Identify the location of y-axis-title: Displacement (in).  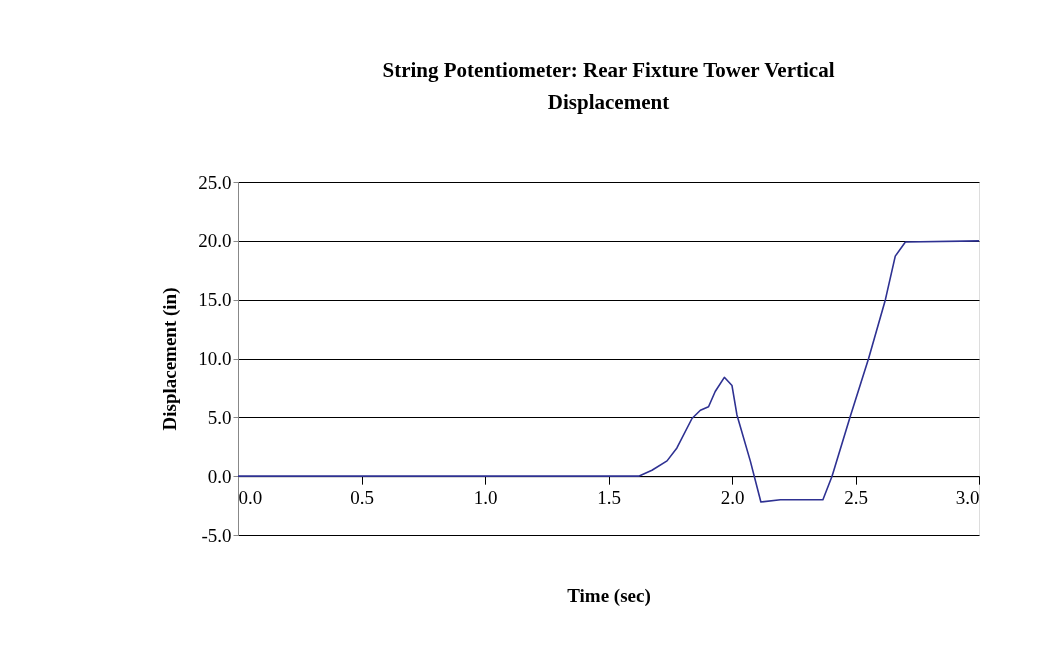
(170, 359).